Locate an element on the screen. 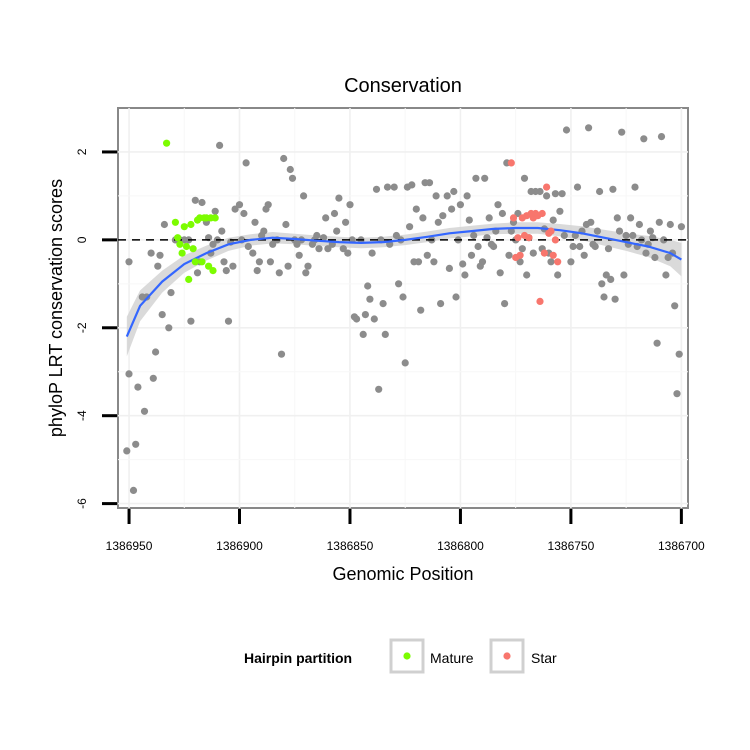 This screenshot has height=750, width=750. legend: Hairpin partition Mature Star is located at coordinates (400, 656).